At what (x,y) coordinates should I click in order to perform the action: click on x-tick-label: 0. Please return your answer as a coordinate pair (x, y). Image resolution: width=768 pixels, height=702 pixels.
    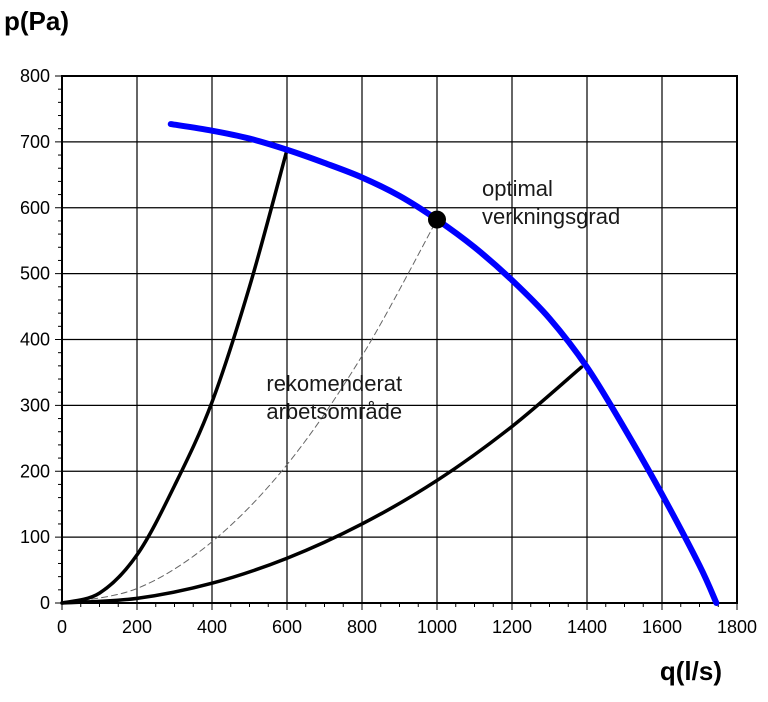
    Looking at the image, I should click on (62, 627).